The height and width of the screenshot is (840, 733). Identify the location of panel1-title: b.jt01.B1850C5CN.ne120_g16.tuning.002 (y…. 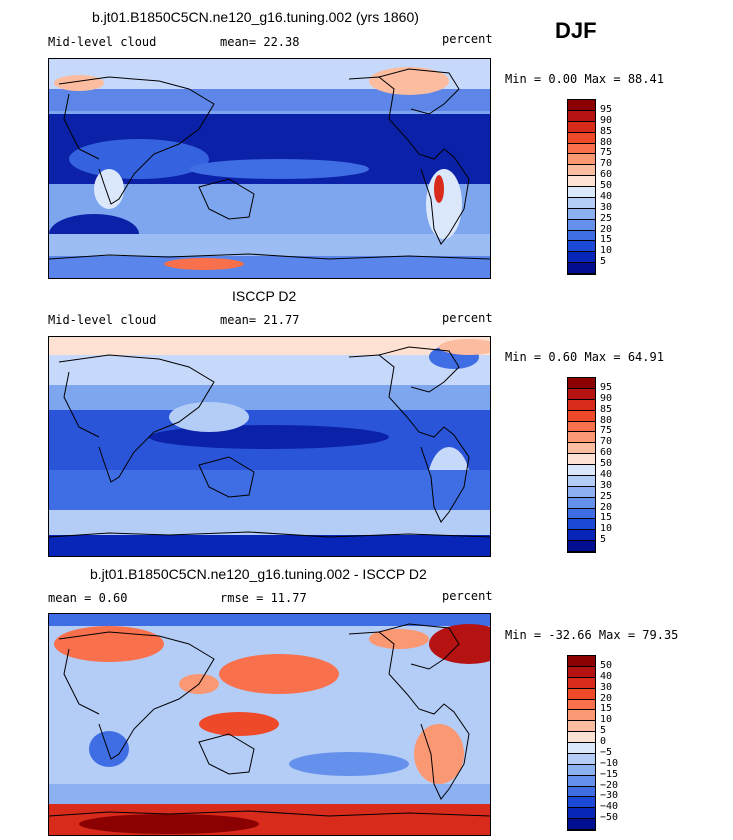
(255, 17).